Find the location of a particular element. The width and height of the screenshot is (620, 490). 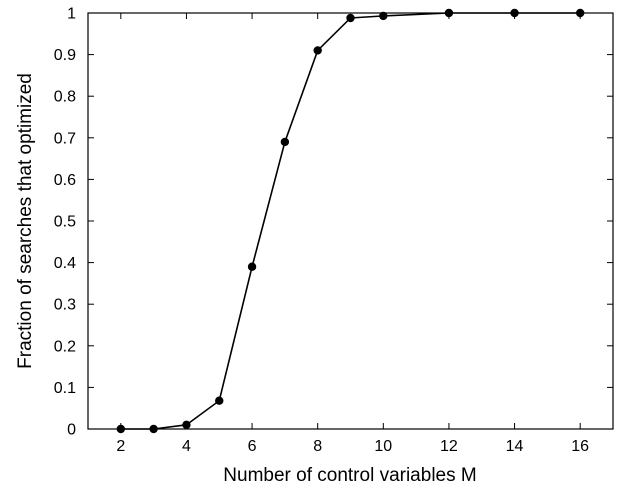

y-tick-label: 0.3 is located at coordinates (65, 305).